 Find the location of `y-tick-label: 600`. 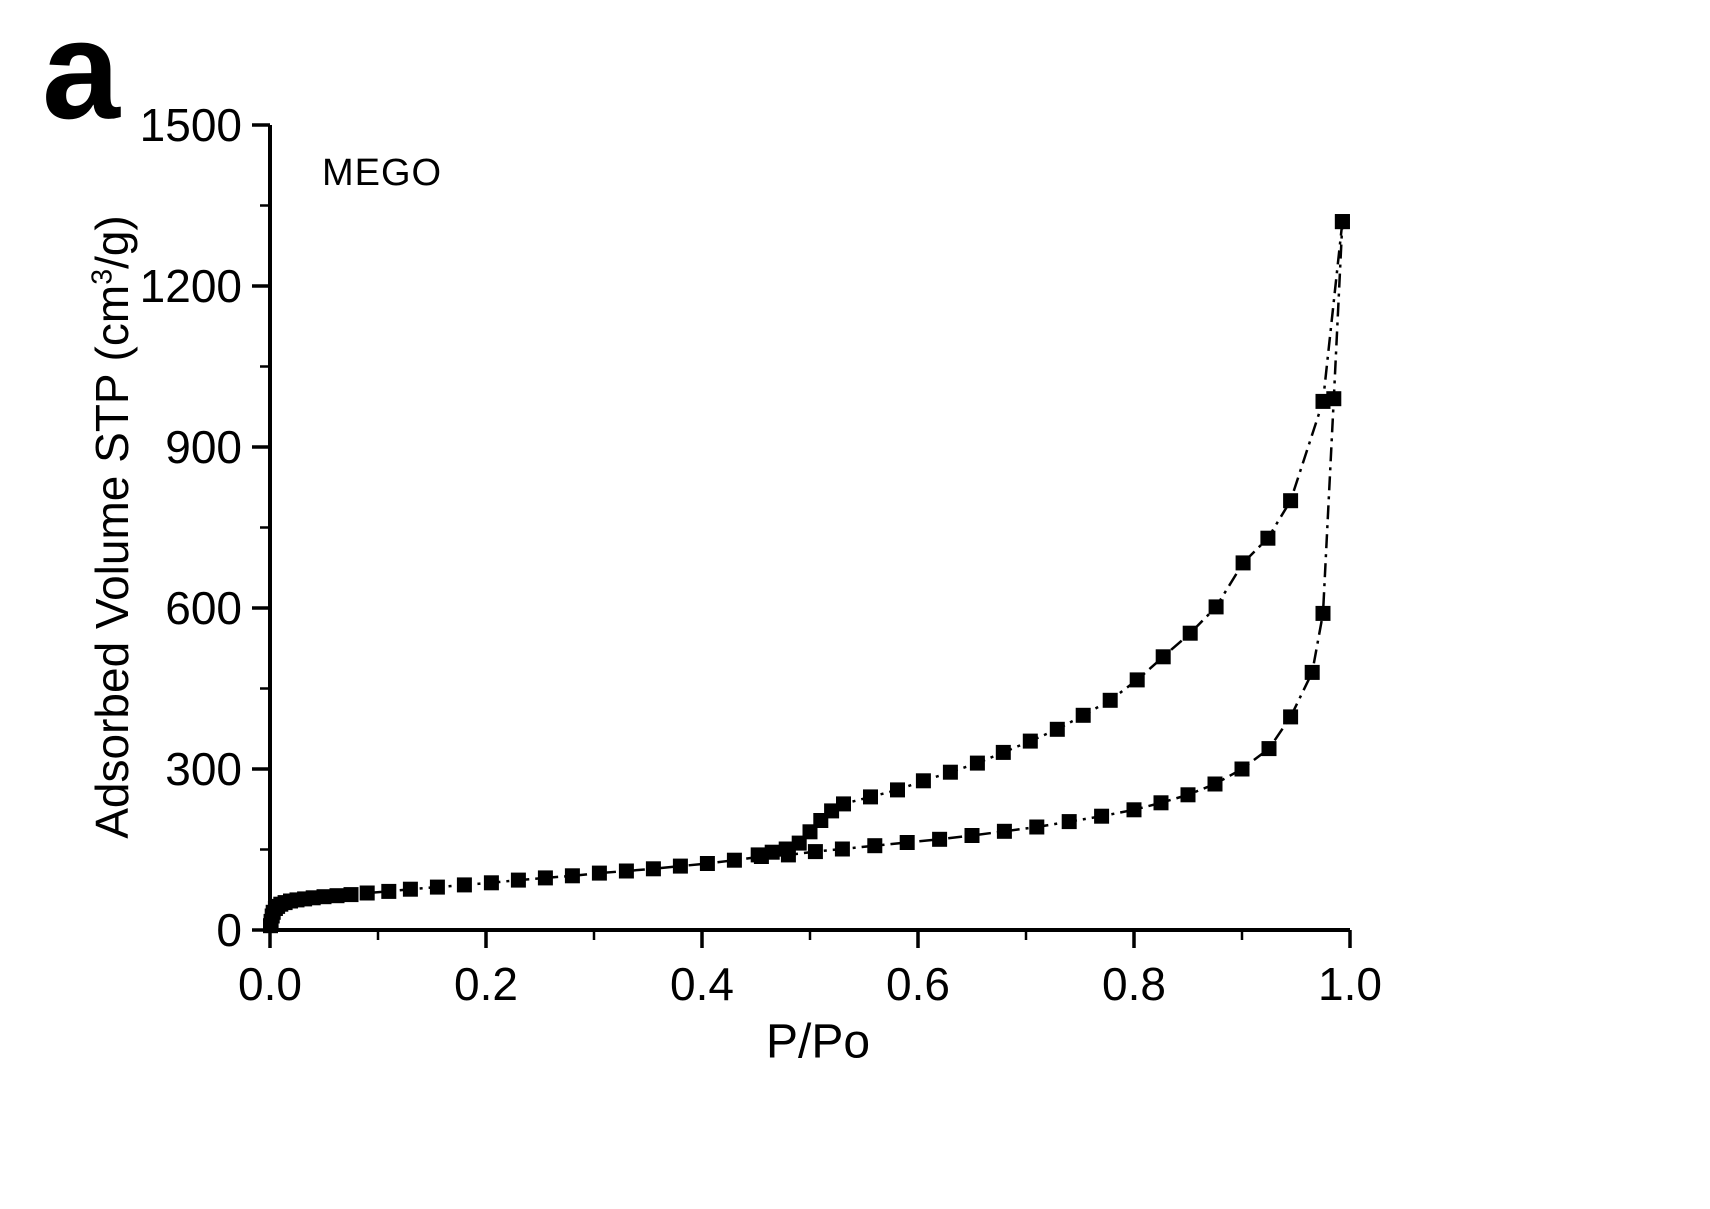

y-tick-label: 600 is located at coordinates (203, 608).